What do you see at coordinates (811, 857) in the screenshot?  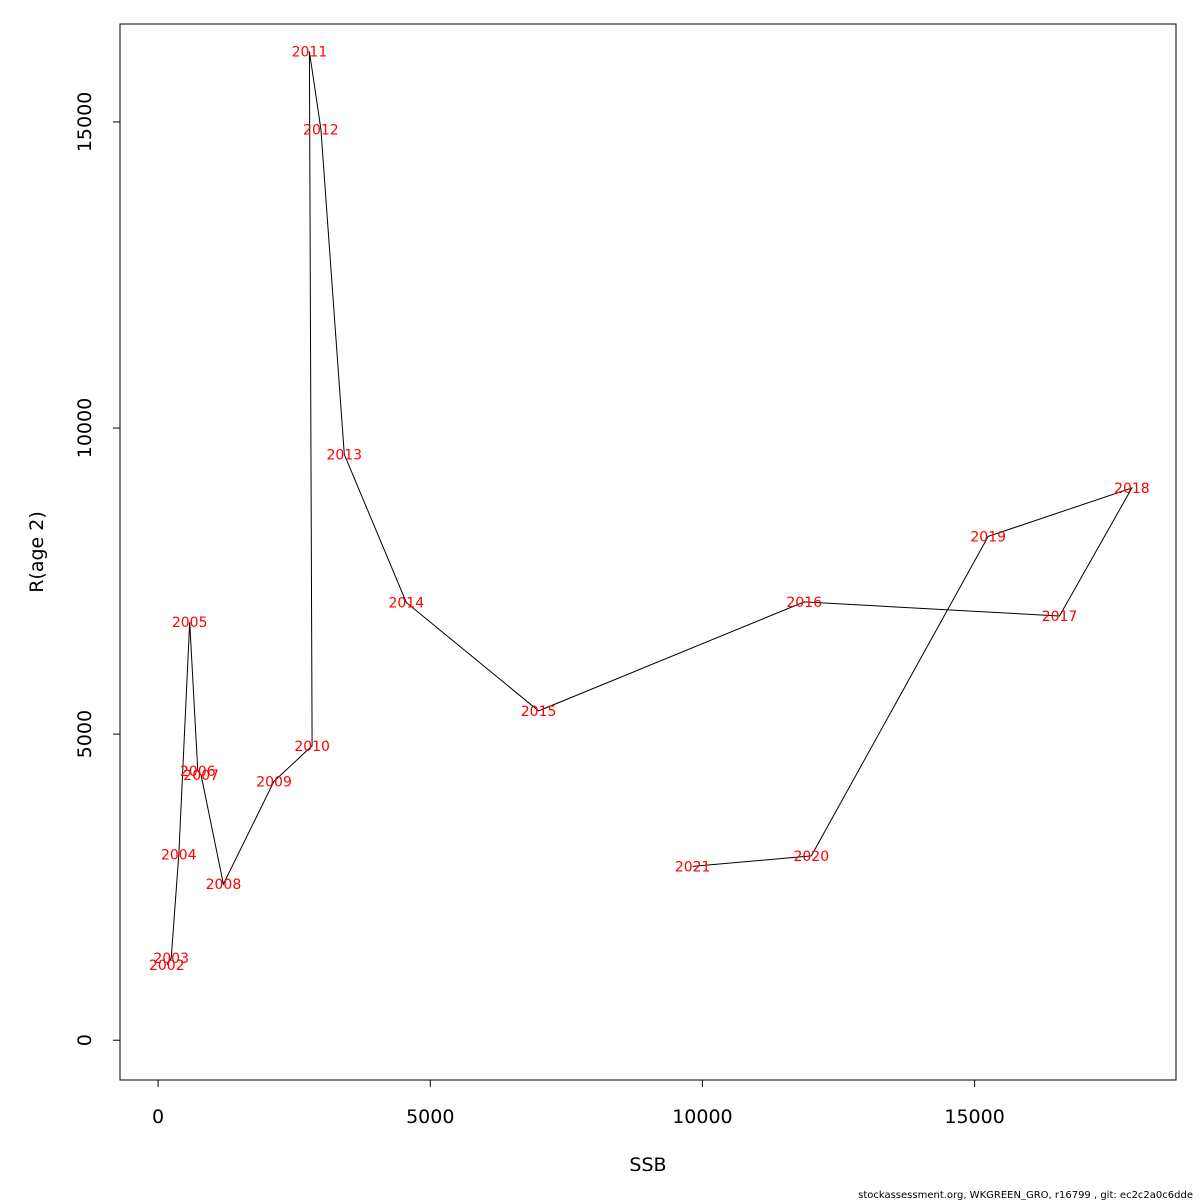 I see `point-label-2020: 2020` at bounding box center [811, 857].